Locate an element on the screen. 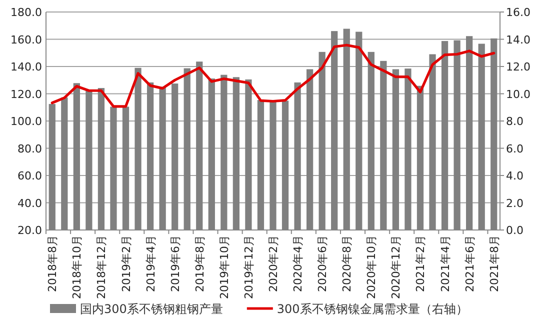 The width and height of the screenshot is (550, 326). x-tick-label: 2021年4月 is located at coordinates (445, 263).